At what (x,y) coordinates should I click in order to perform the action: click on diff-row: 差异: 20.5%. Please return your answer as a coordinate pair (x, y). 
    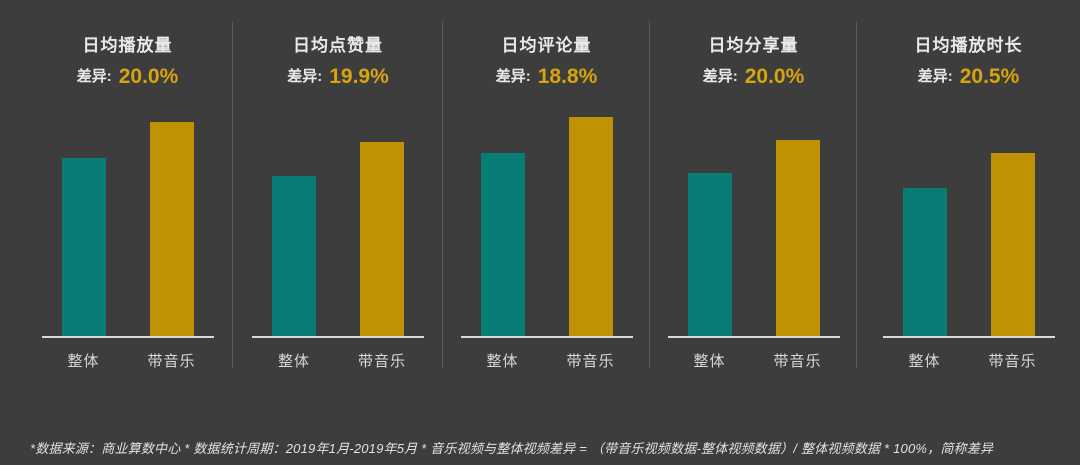
    Looking at the image, I should click on (968, 77).